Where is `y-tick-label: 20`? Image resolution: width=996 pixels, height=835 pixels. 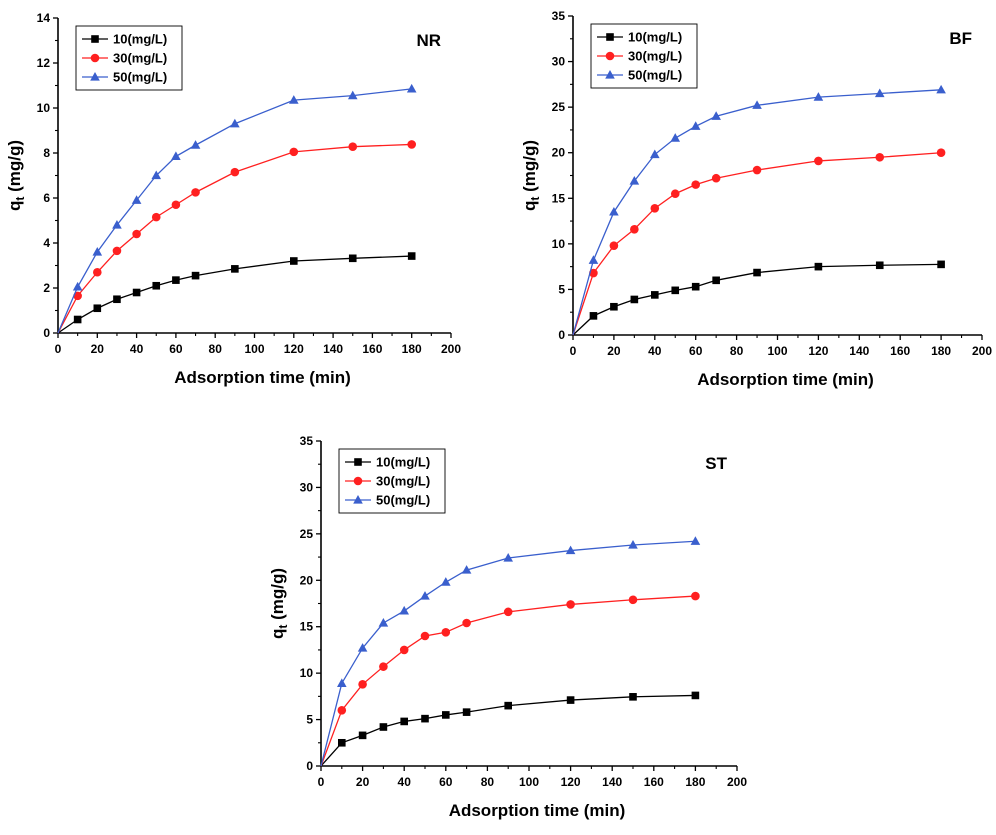 y-tick-label: 20 is located at coordinates (307, 580).